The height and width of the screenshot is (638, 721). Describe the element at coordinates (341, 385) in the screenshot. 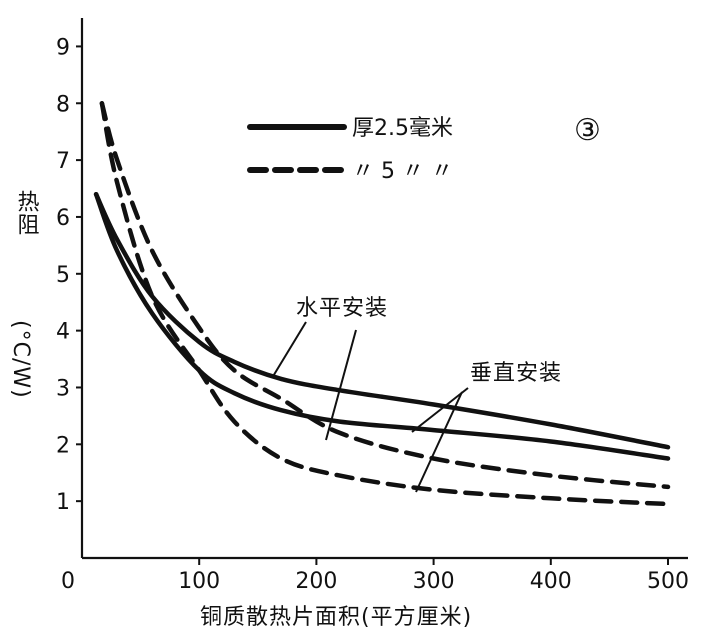

I see `leader-horizontal-dashed` at that location.